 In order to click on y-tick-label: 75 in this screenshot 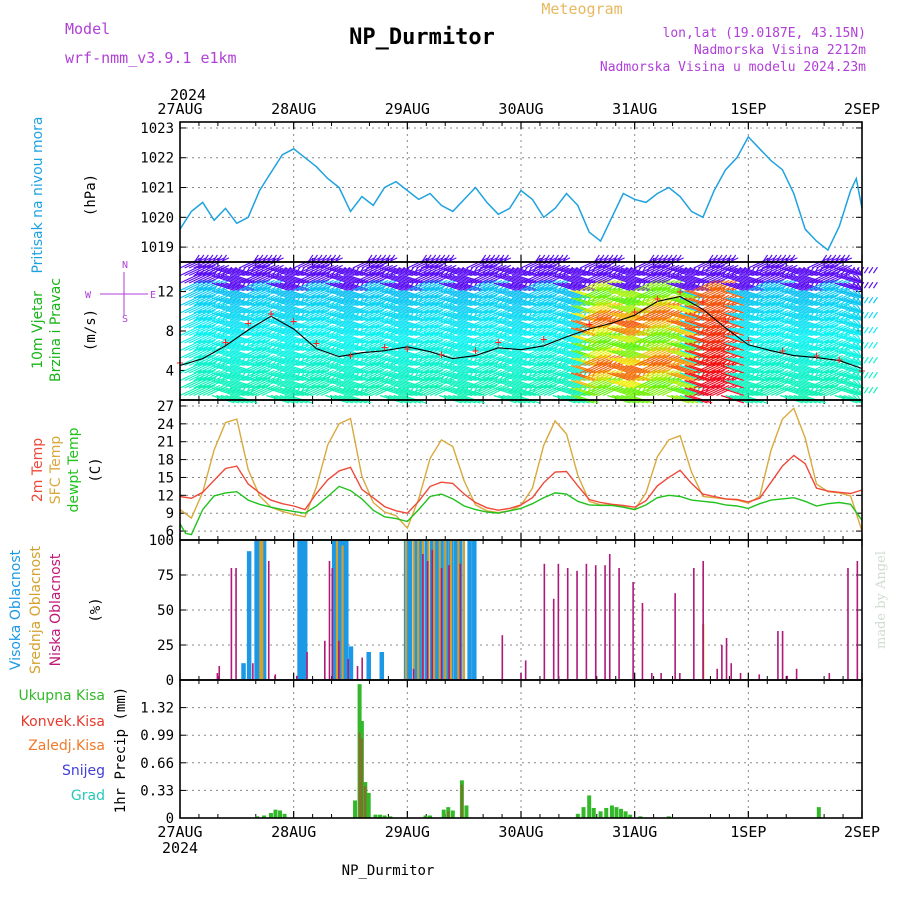, I will do `click(165, 576)`.